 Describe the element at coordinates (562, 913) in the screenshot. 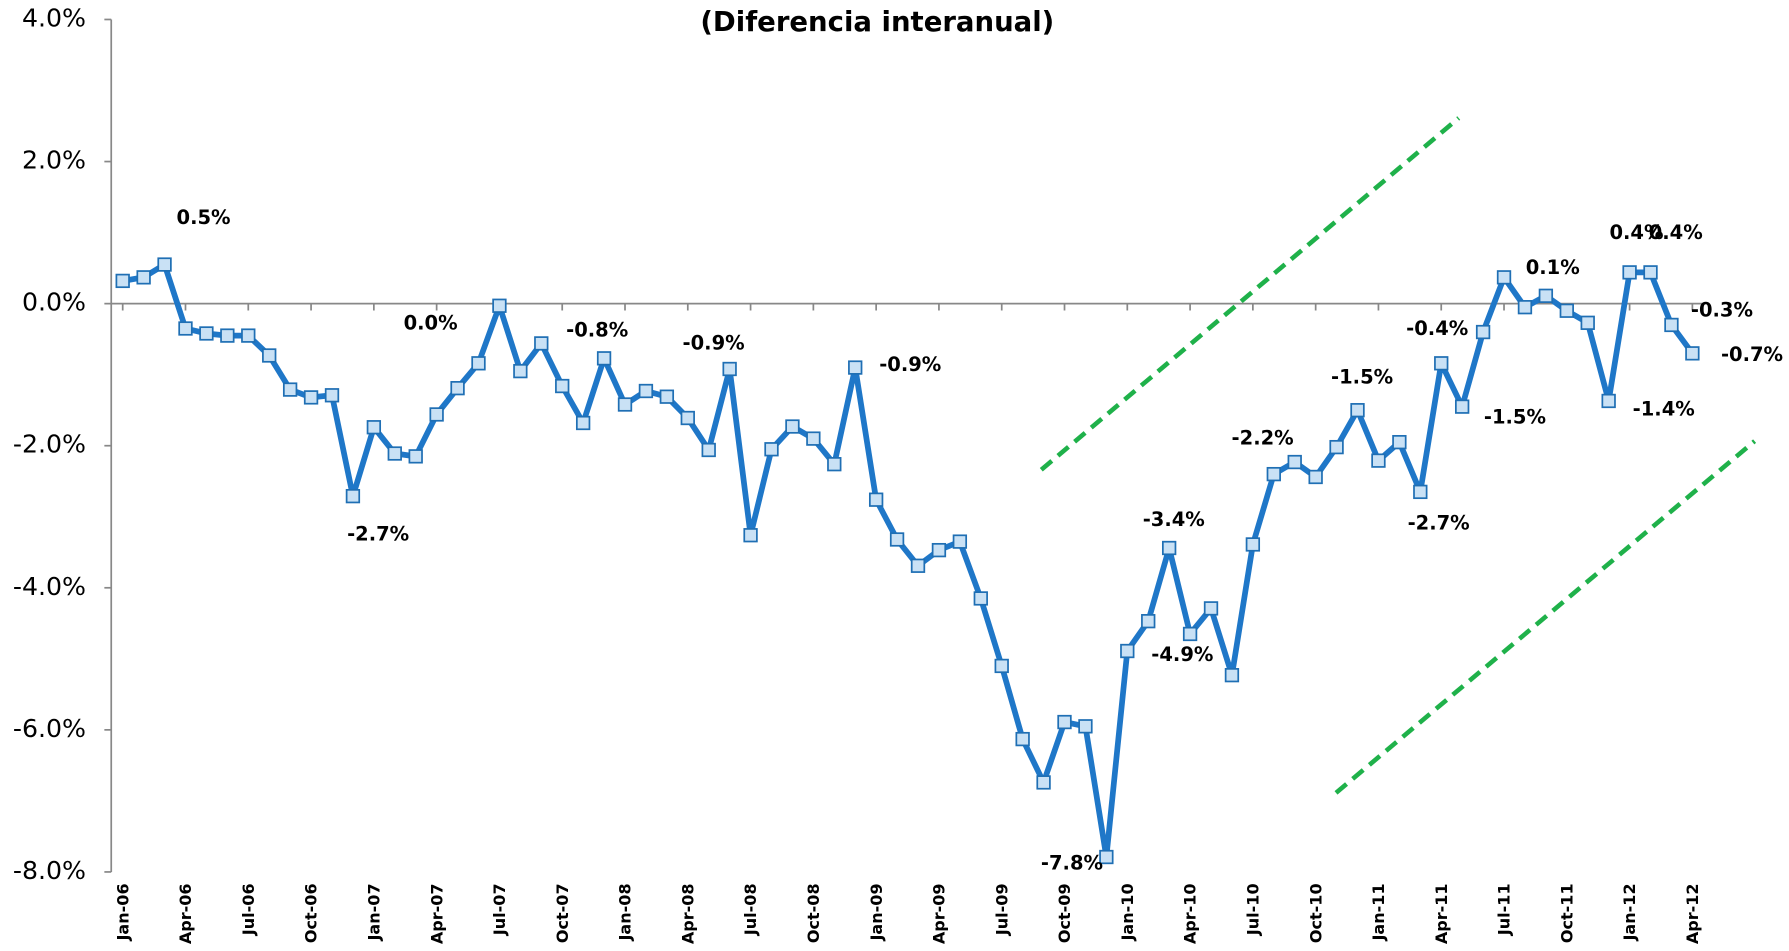

I see `x-tick-label: Oct-07` at that location.